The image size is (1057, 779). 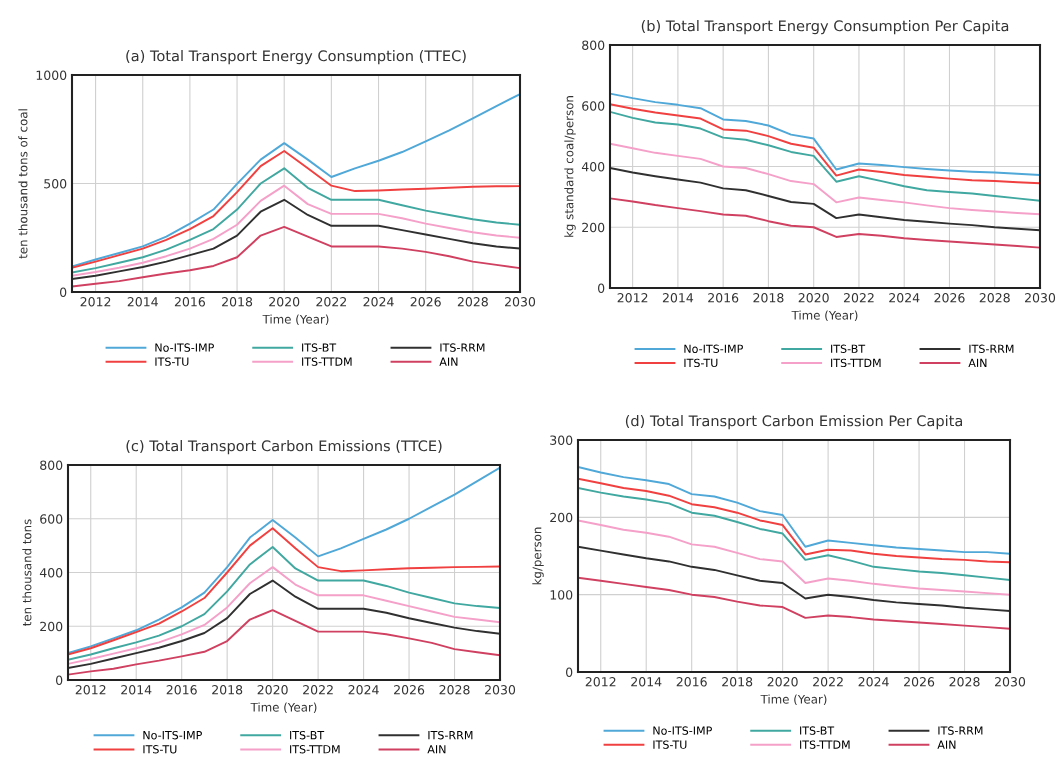 What do you see at coordinates (296, 57) in the screenshot?
I see `chart-title: (a) Total Transport Energy Consumption (TTEC)` at bounding box center [296, 57].